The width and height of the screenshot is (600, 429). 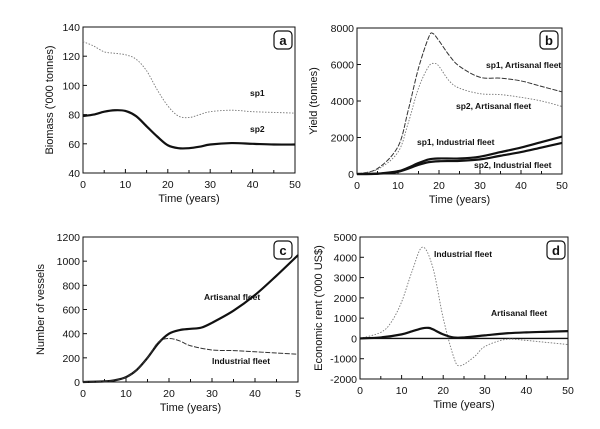 What do you see at coordinates (71, 57) in the screenshot?
I see `y-tick-label: 120` at bounding box center [71, 57].